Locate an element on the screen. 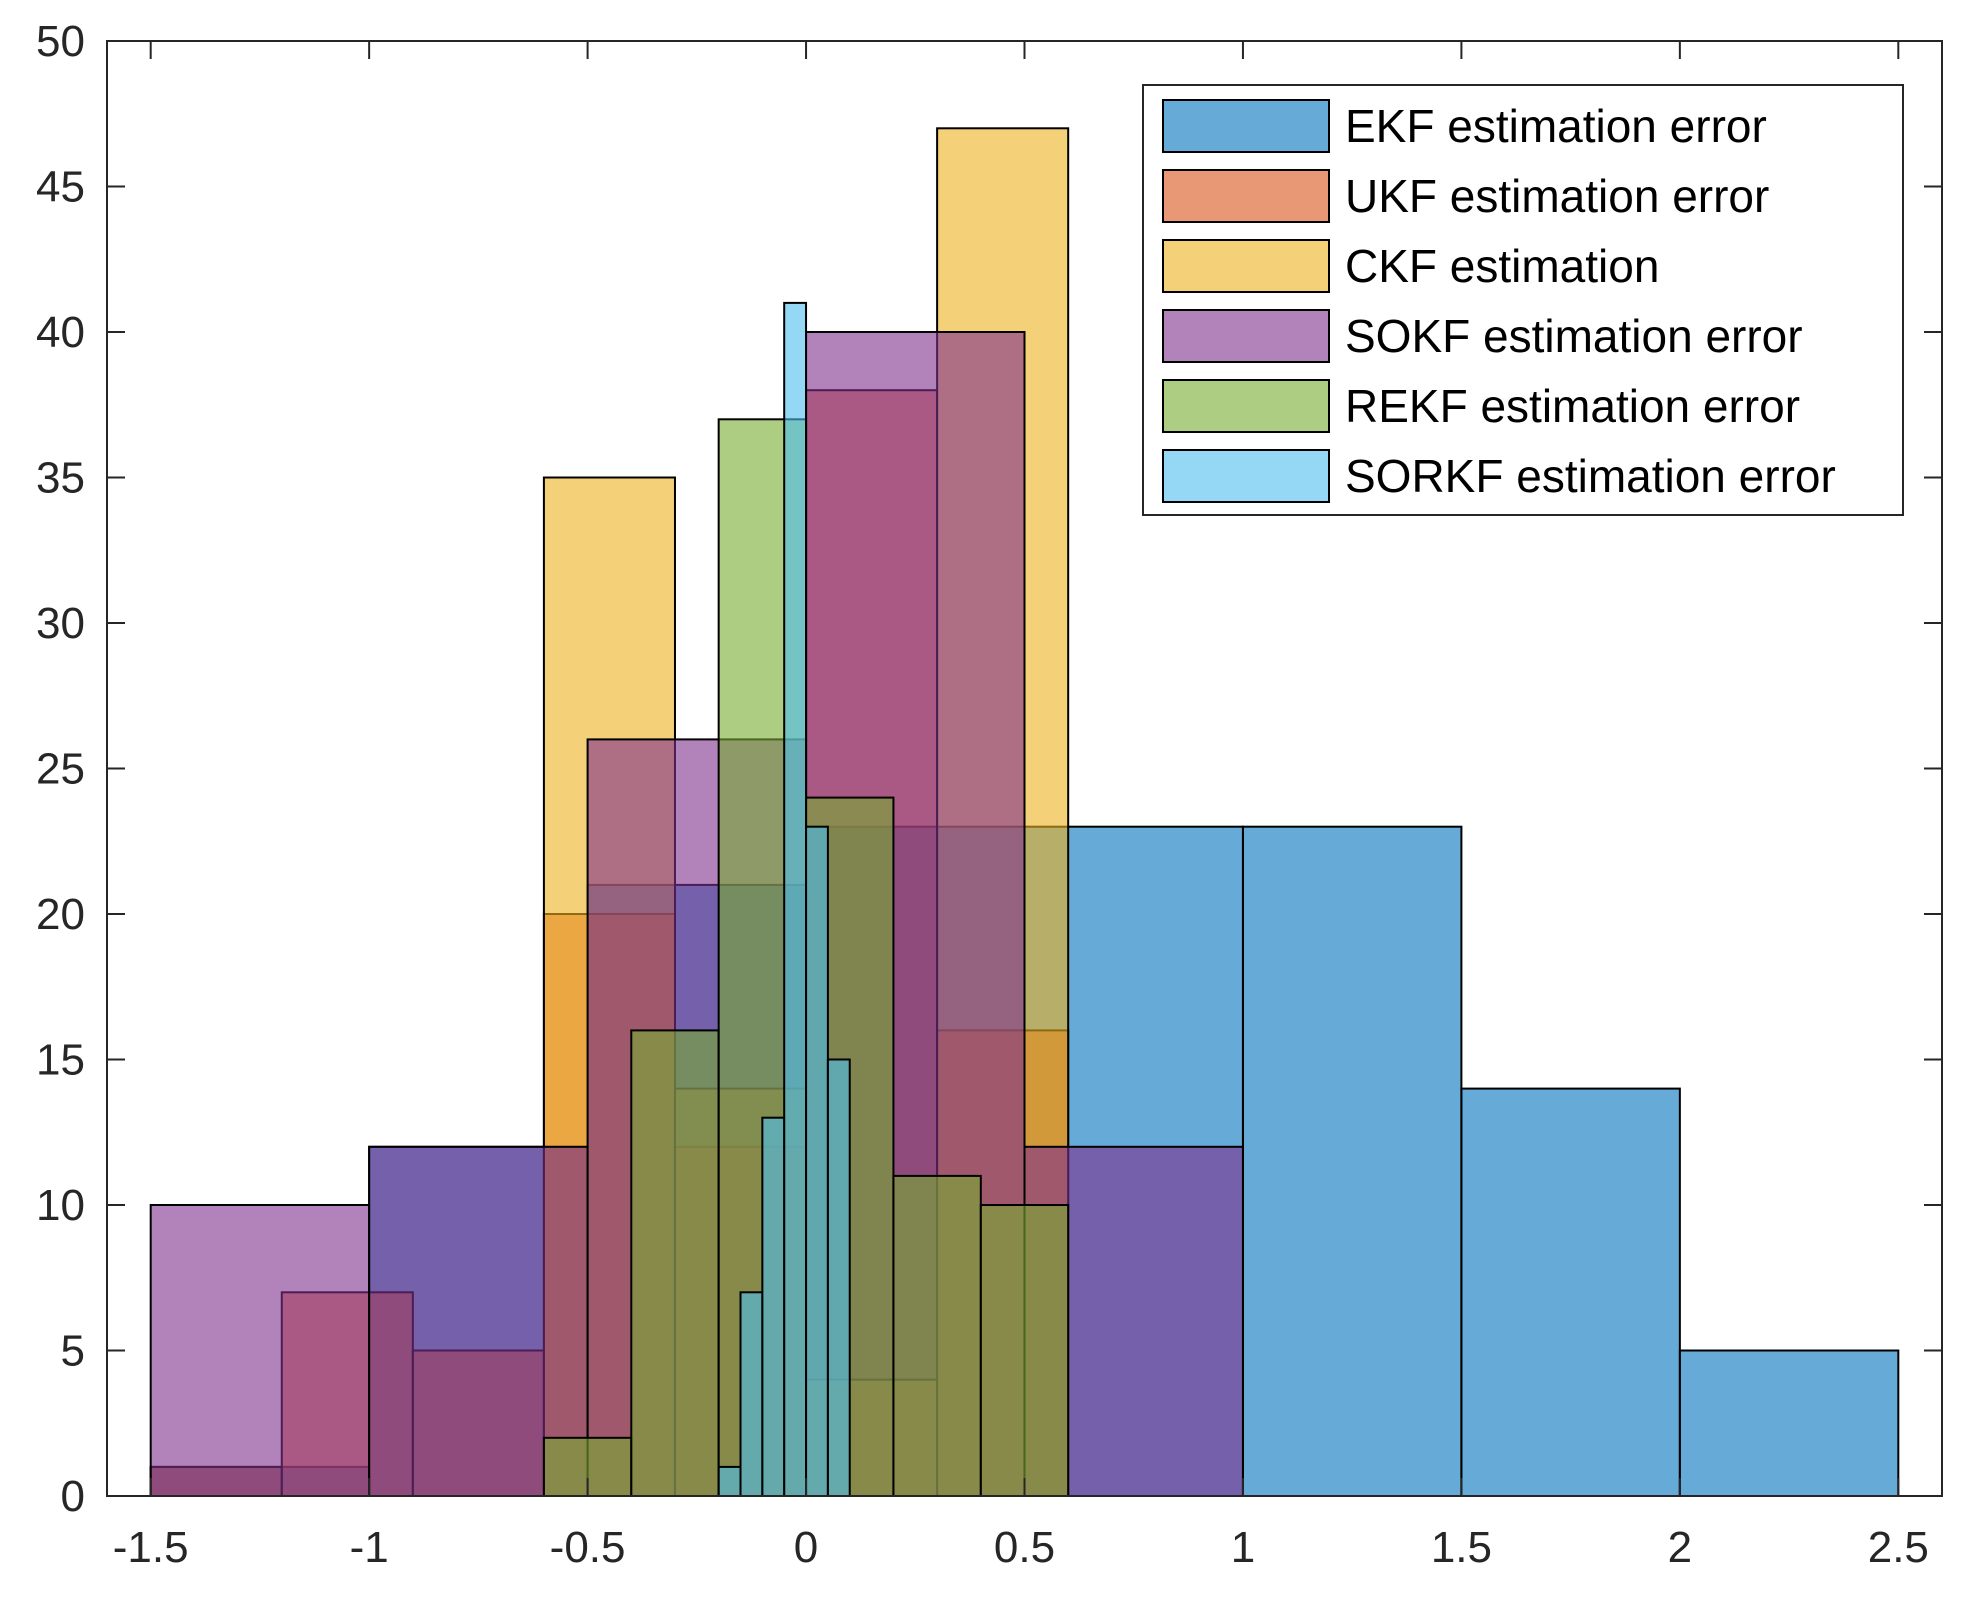 The height and width of the screenshot is (1608, 1971). y-tick-label: 5 is located at coordinates (73, 1351).